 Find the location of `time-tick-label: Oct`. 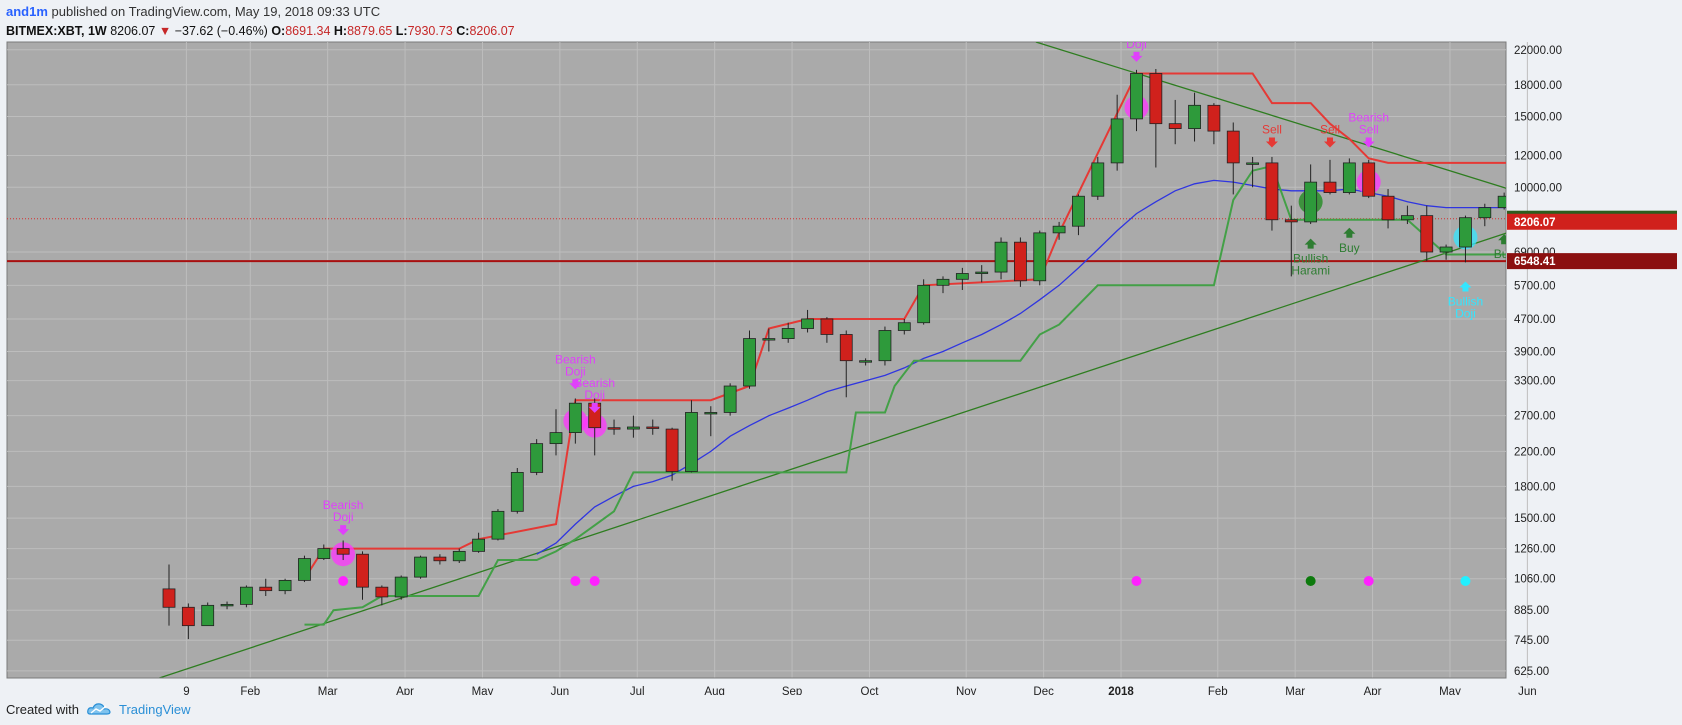

time-tick-label: Oct is located at coordinates (870, 690).